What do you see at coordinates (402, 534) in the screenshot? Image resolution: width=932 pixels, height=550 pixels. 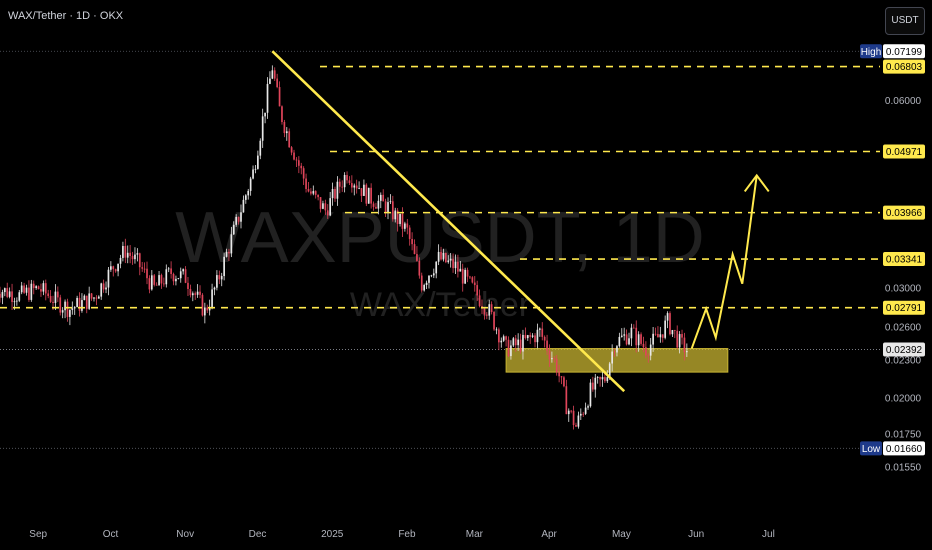 I see `time-axis: Sep Oct Nov Dec 2025 Feb Mar Apr May Jun Jul` at bounding box center [402, 534].